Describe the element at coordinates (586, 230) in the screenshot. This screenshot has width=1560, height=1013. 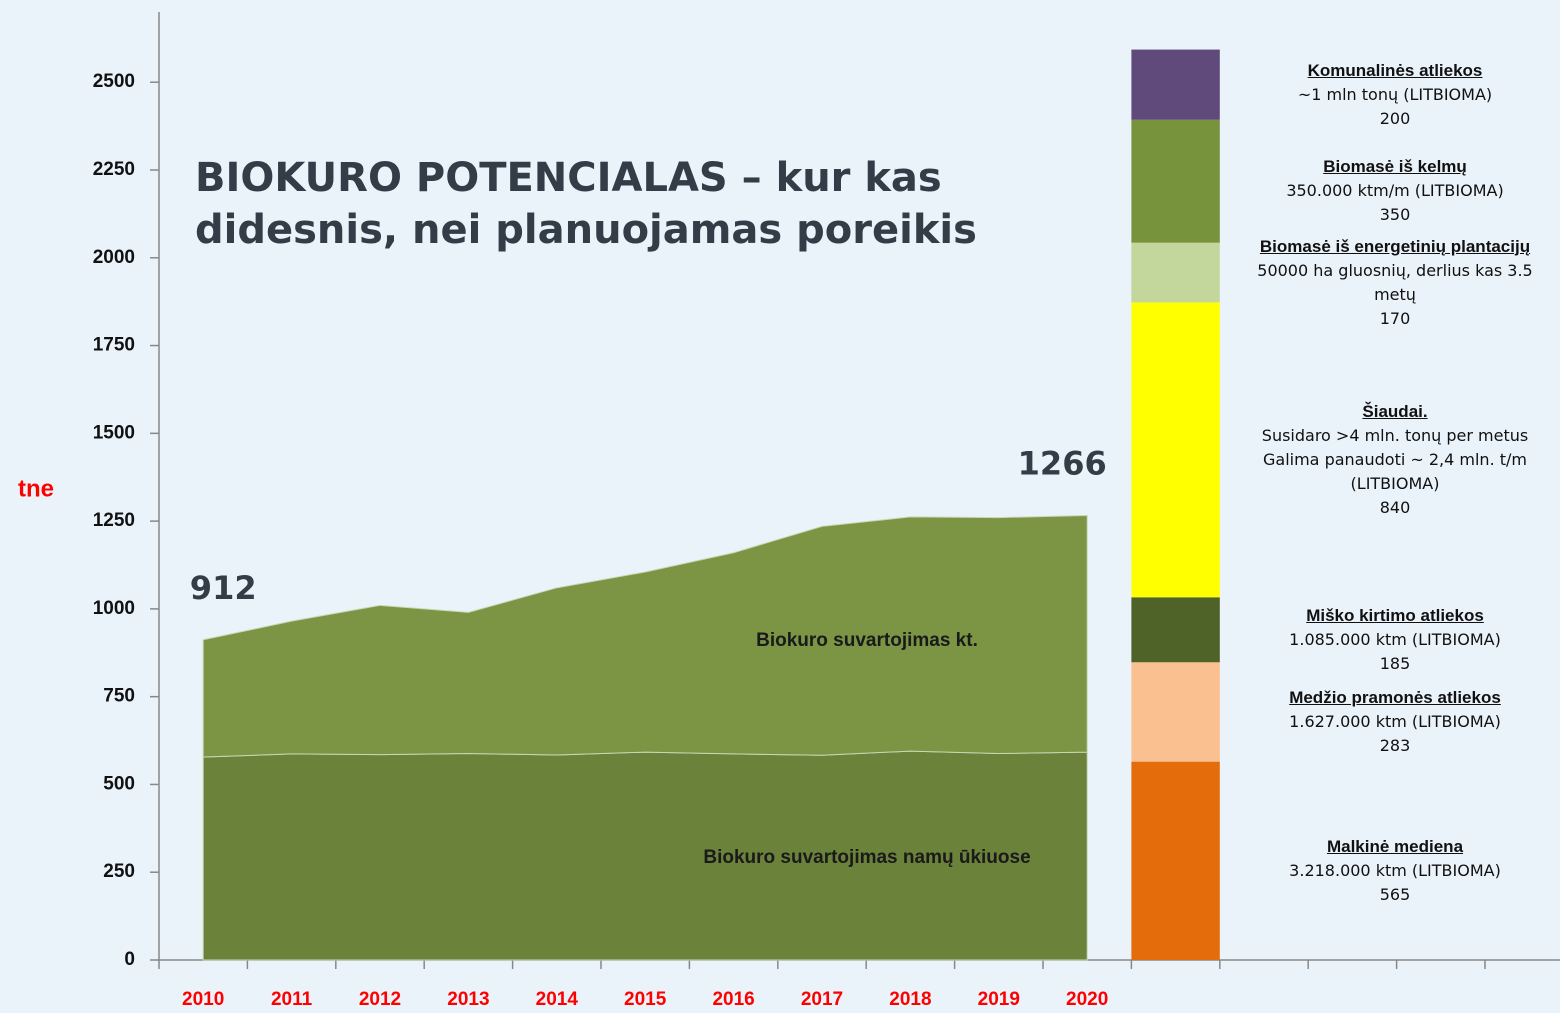
I see `chart-title: didesnis, nei planuojamas poreikis` at that location.